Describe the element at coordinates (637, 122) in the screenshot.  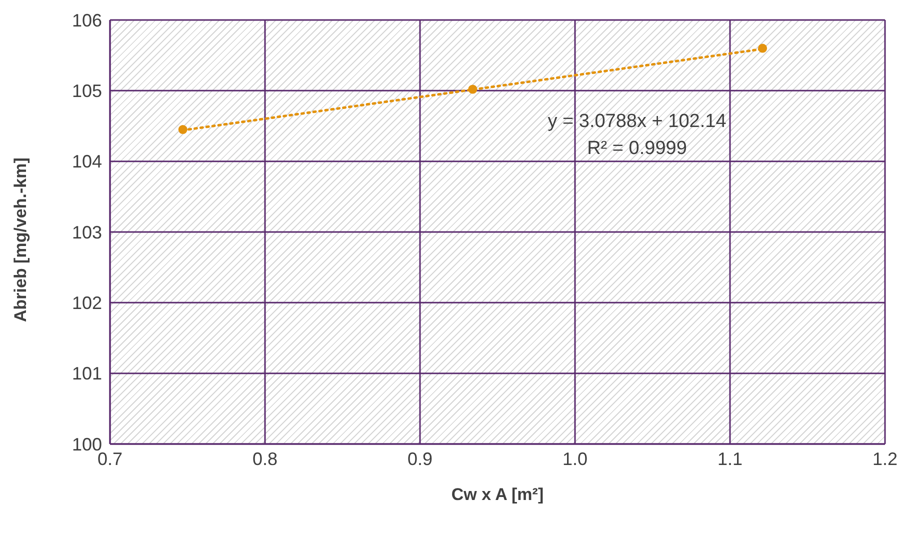
I see `annotation: y = 3.0788x + 102.14` at that location.